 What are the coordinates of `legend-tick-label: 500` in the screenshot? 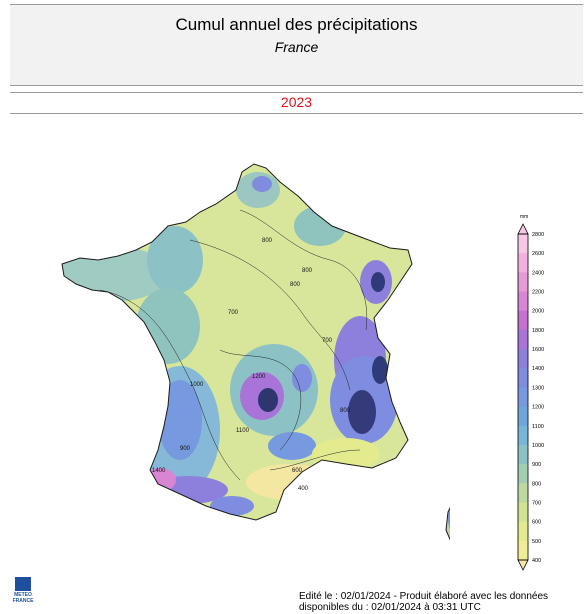 It's located at (536, 542).